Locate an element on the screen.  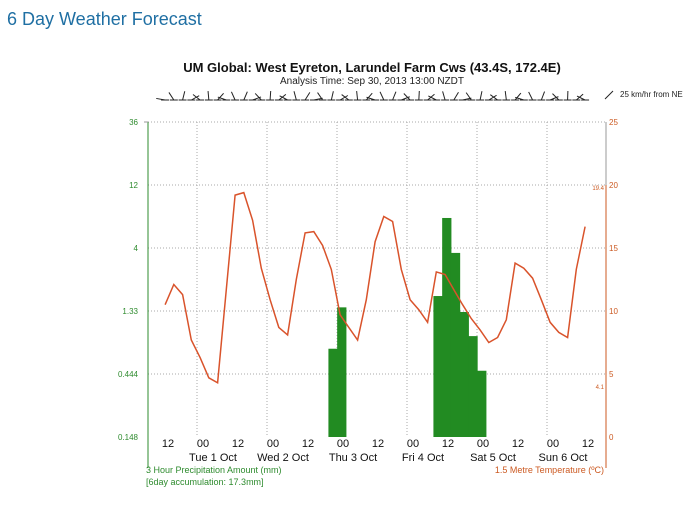
day-label: Sat 5 Oct is located at coordinates (493, 458).